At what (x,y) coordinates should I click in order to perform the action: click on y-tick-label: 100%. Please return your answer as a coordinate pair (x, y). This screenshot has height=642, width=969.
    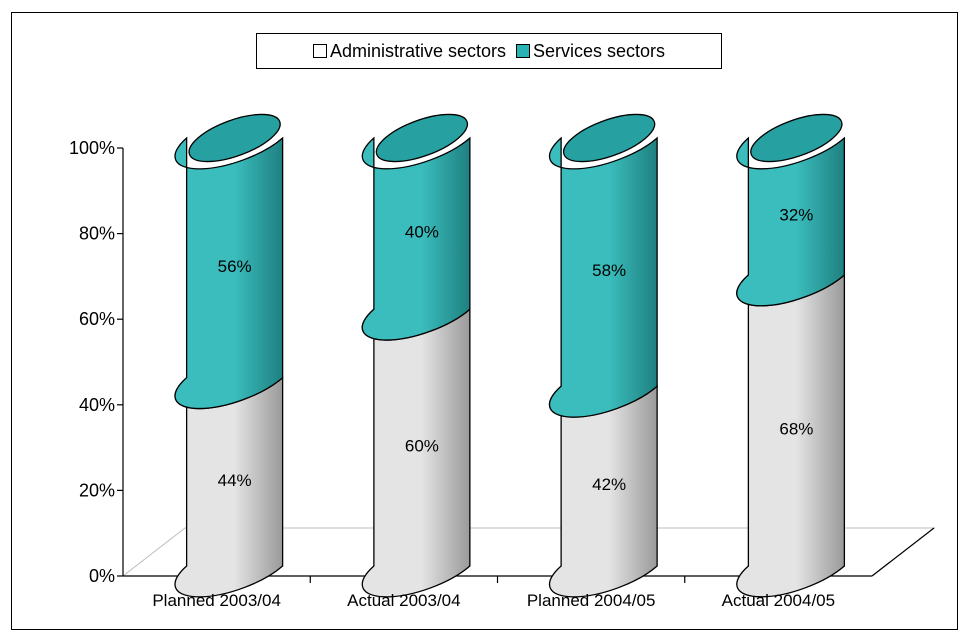
    Looking at the image, I should click on (92, 148).